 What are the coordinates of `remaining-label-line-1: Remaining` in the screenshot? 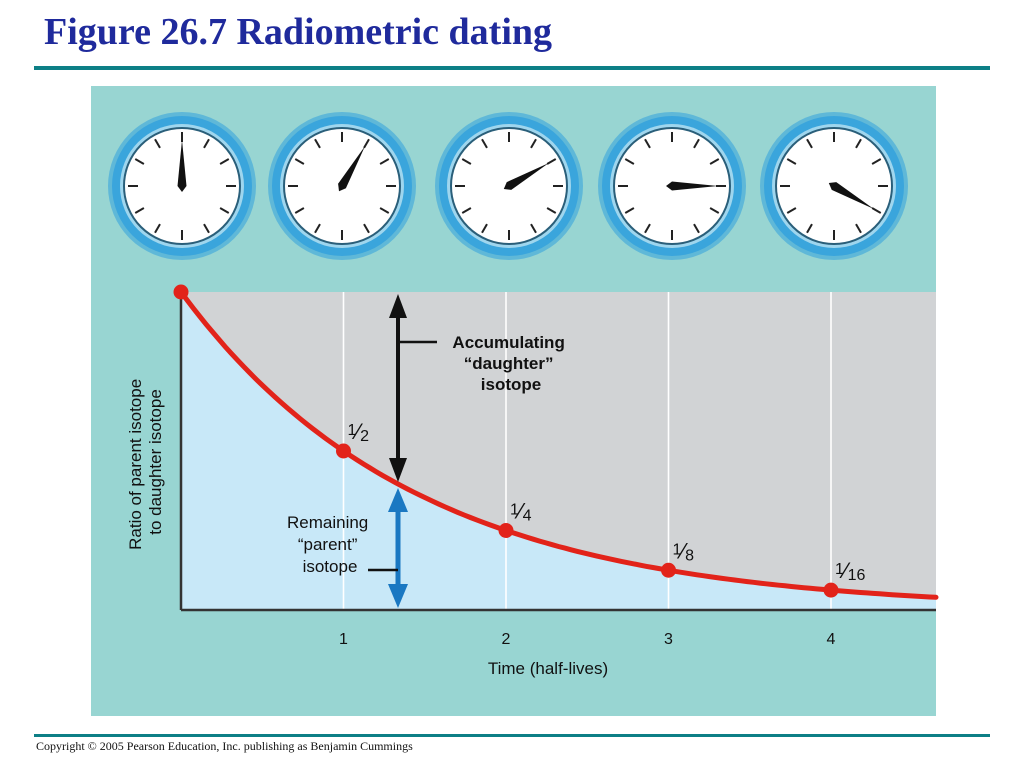 It's located at (327, 522).